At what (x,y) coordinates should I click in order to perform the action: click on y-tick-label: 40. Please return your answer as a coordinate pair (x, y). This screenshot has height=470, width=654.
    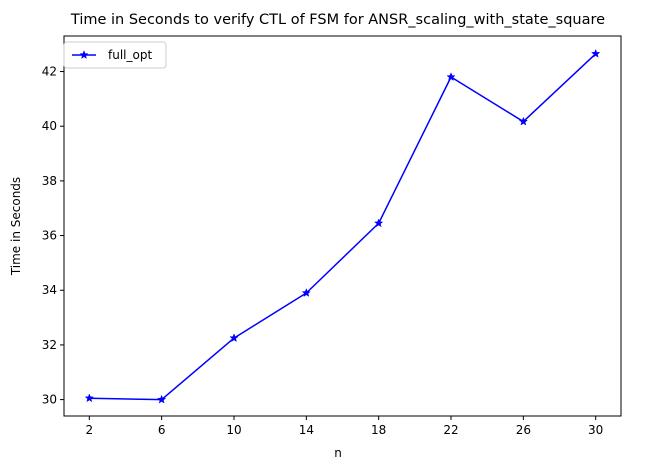
    Looking at the image, I should click on (49, 126).